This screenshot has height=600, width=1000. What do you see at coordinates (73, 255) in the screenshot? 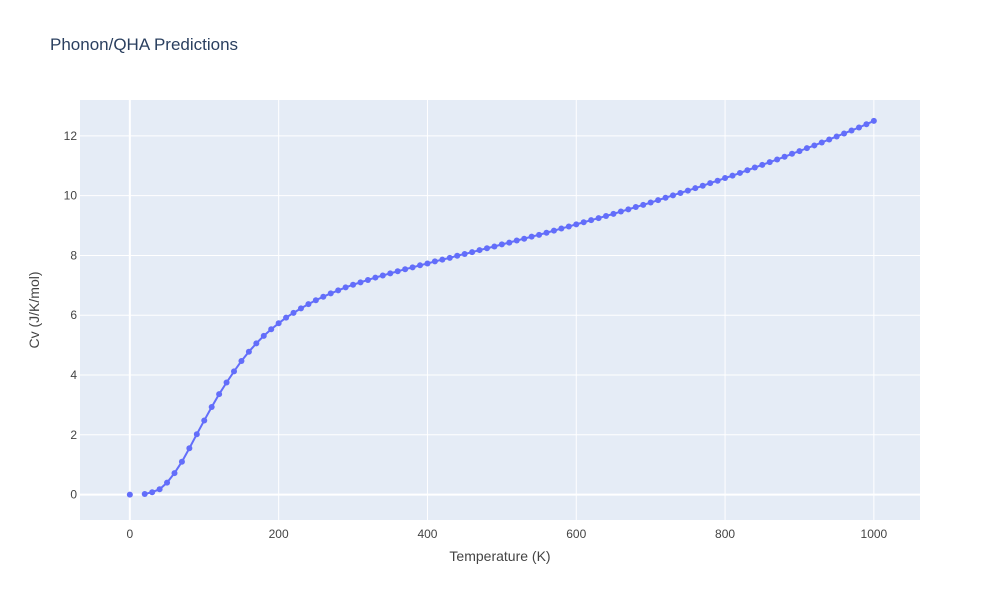
I see `y-tick-label: 8` at bounding box center [73, 255].